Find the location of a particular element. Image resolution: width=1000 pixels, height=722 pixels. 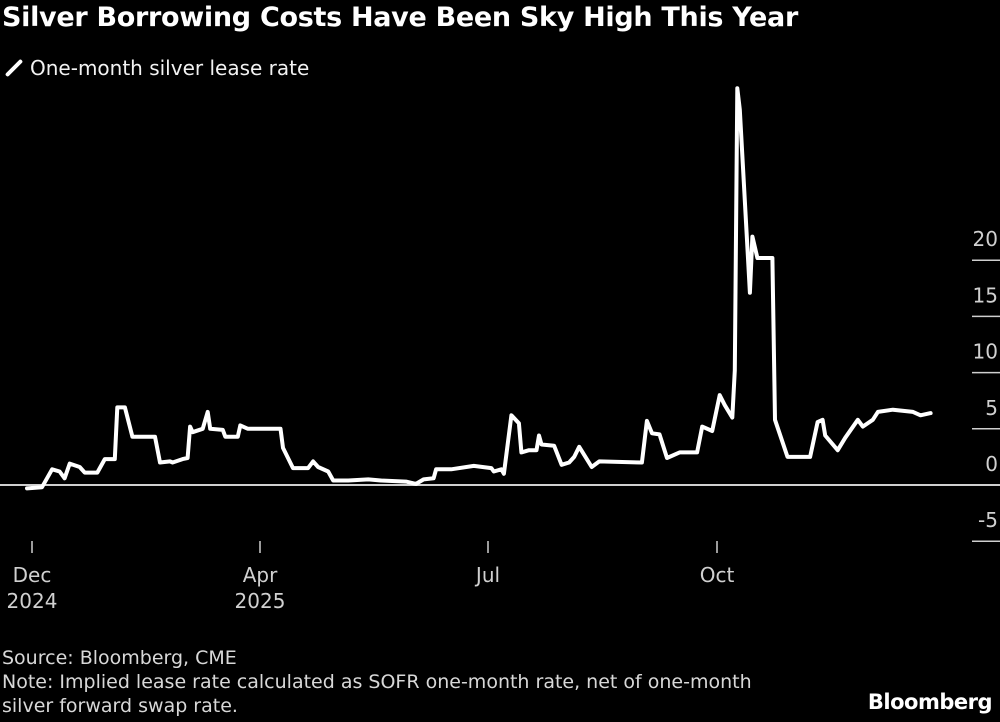

y-tick-label: -5 is located at coordinates (988, 520).